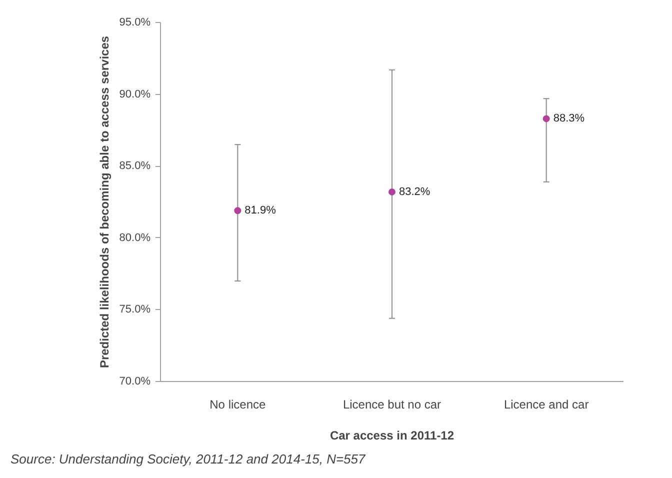 This screenshot has width=672, height=478. Describe the element at coordinates (546, 405) in the screenshot. I see `x-tick-label: Licence and car` at that location.